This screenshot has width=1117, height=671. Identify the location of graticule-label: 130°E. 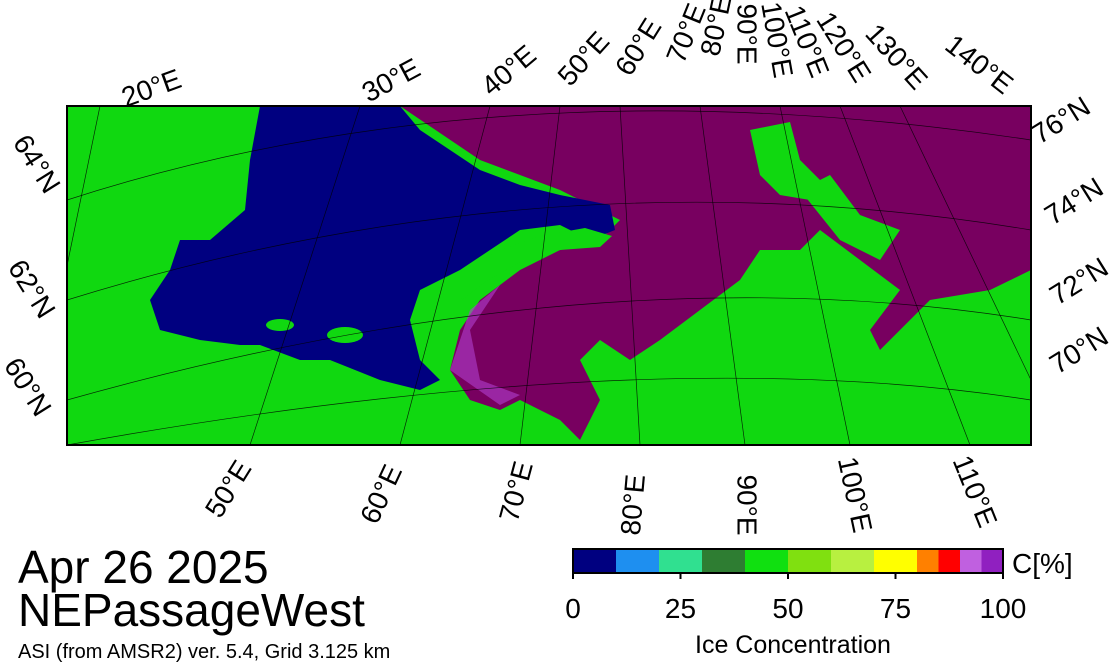
(896, 57).